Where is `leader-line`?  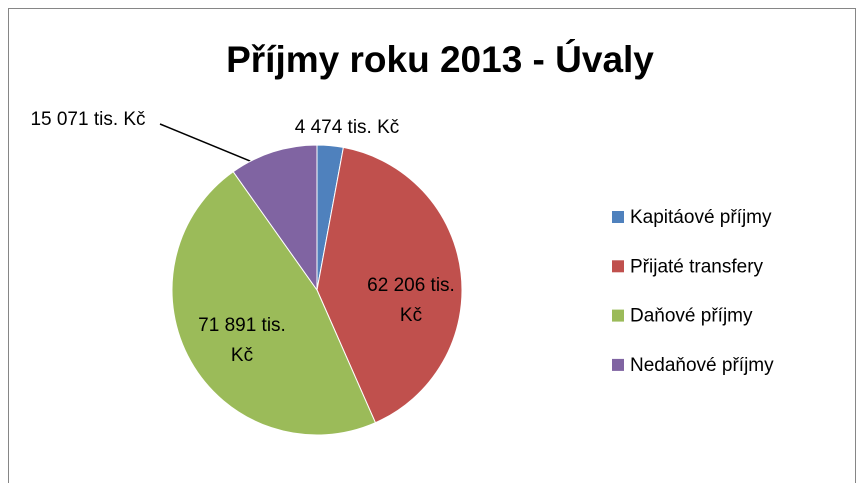
leader-line is located at coordinates (211, 145).